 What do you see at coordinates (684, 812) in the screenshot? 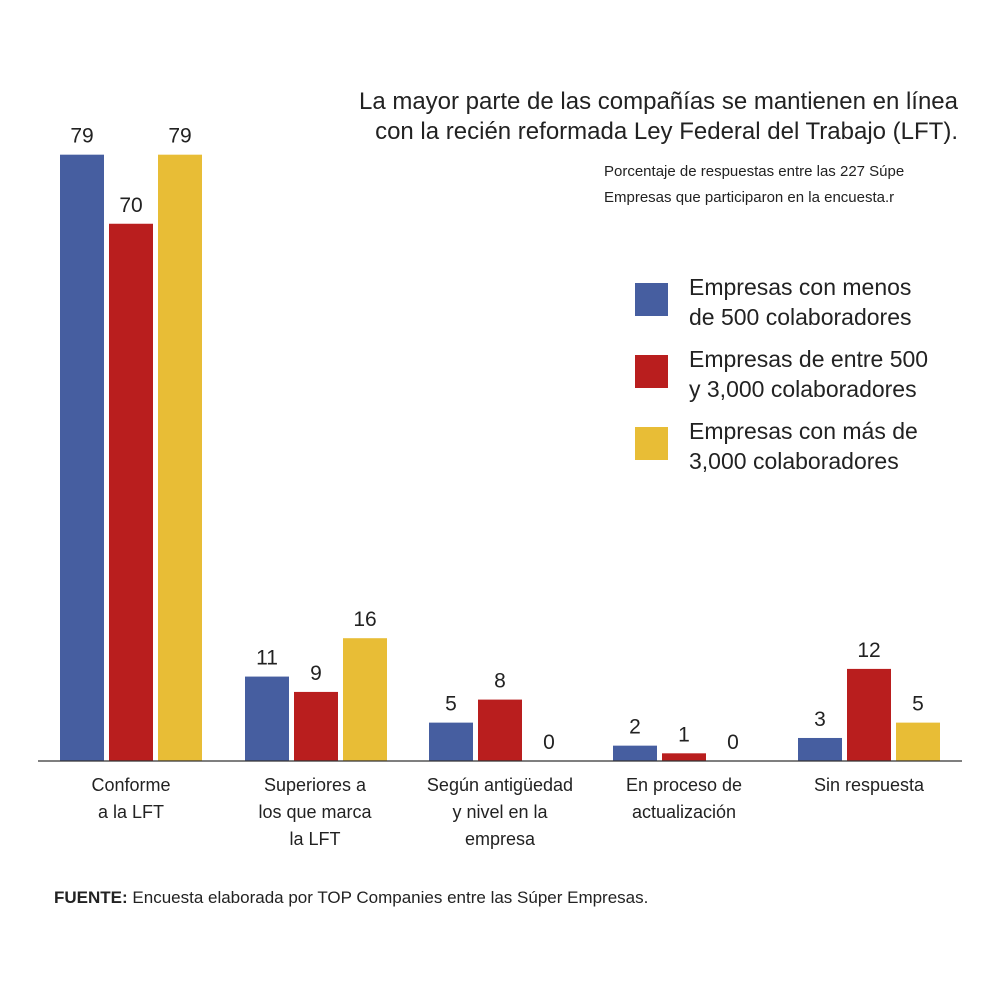
I see `category-label: actualización` at bounding box center [684, 812].